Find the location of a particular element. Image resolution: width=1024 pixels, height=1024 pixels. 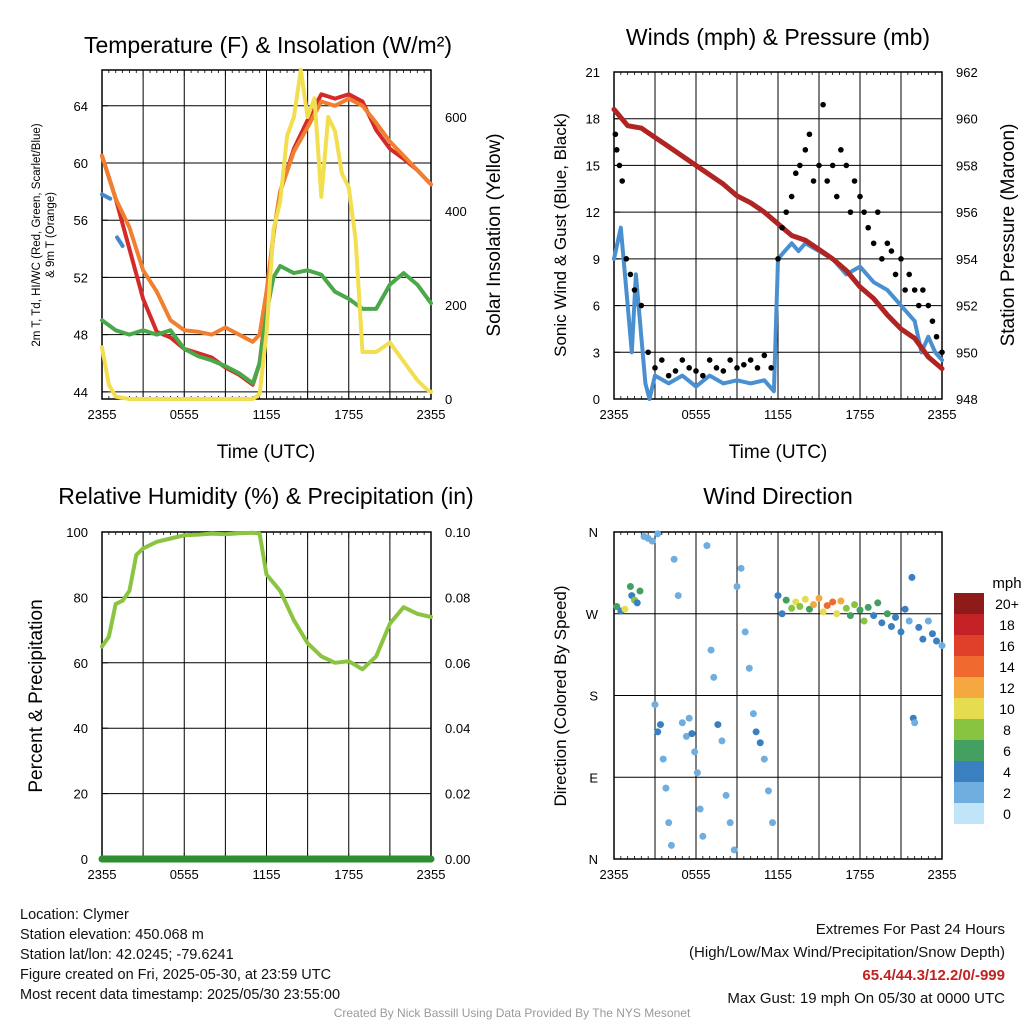

wind-y2tick-label: 954 is located at coordinates (967, 259).